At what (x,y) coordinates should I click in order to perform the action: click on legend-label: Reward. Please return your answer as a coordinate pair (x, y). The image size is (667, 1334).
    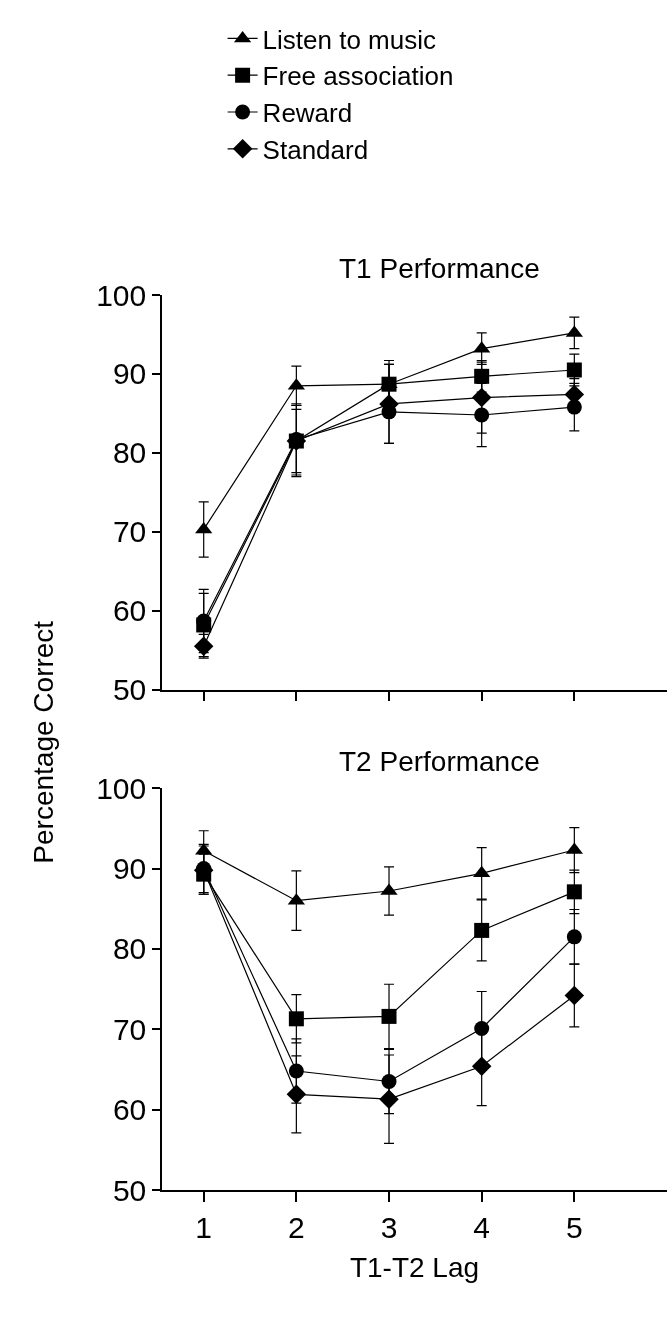
    Looking at the image, I should click on (307, 113).